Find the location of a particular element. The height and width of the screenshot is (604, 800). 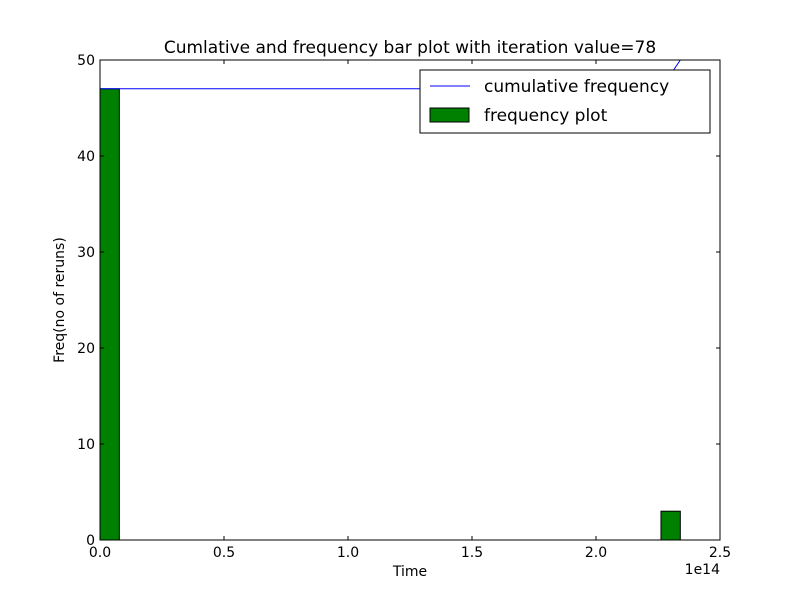

x-tick-label: 0.5 is located at coordinates (224, 553).